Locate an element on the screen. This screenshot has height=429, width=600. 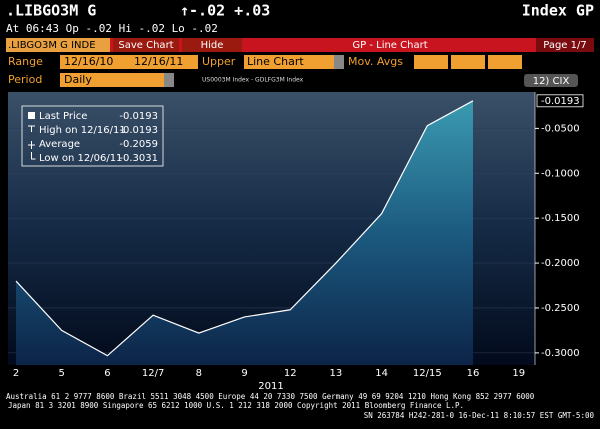
legend-name: Average is located at coordinates (59, 144).